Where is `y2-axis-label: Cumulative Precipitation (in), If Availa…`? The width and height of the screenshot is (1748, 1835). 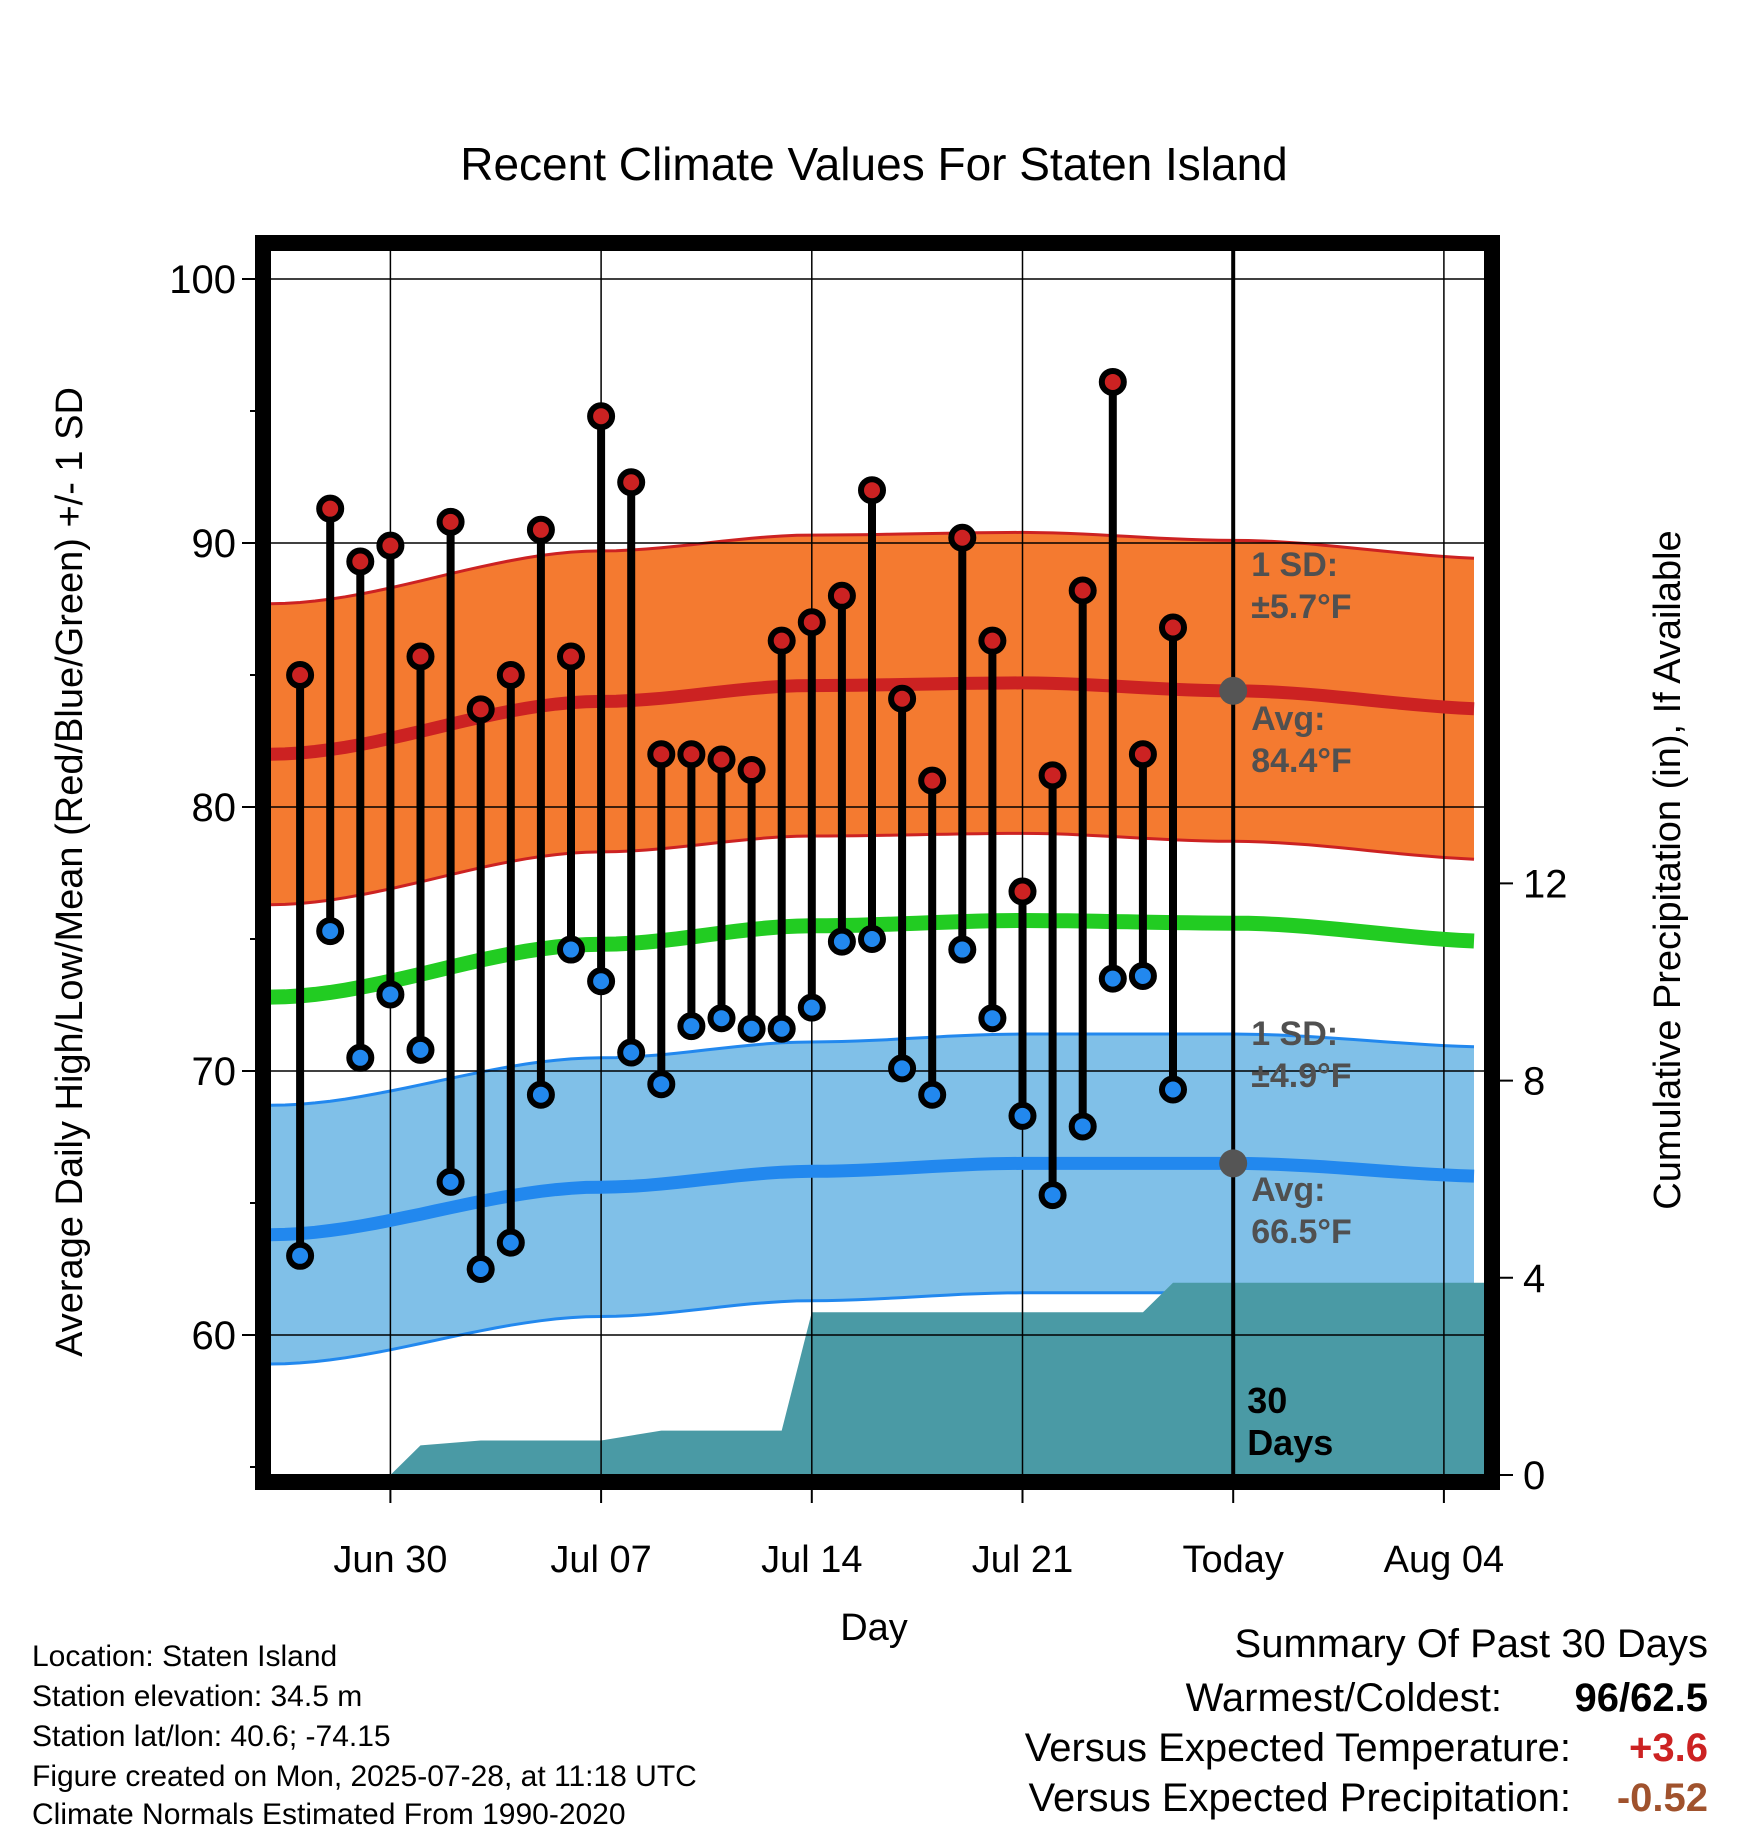 y2-axis-label: Cumulative Precipitation (in), If Availa… is located at coordinates (1668, 869).